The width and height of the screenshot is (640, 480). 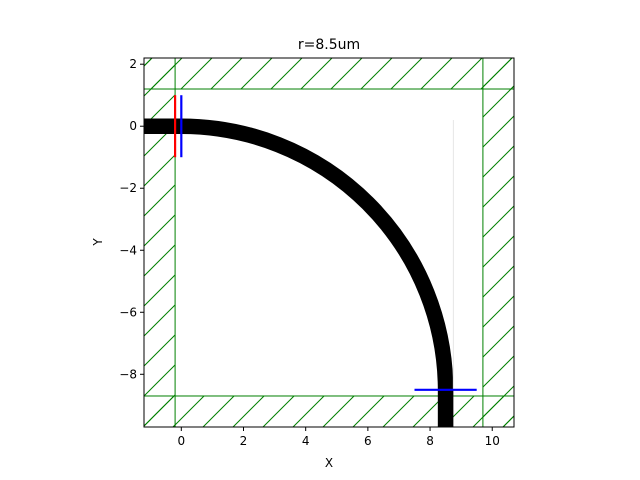 I want to click on y-tick-label: −8, so click(x=128, y=374).